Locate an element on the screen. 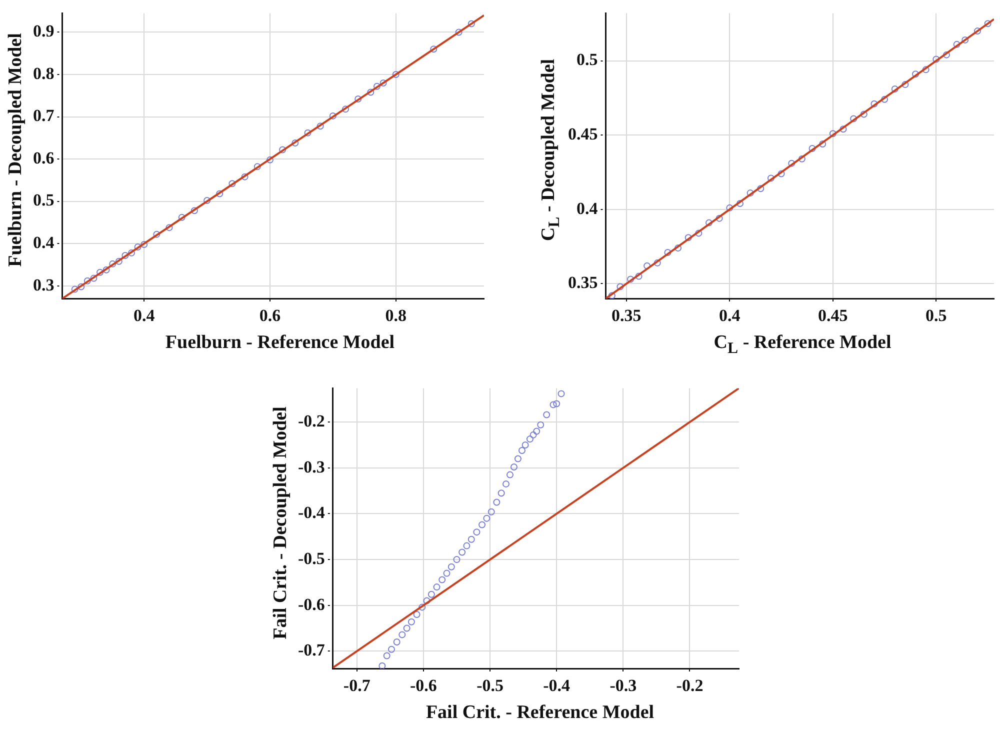 This screenshot has height=744, width=1000. x-tick-label: 0.5 is located at coordinates (936, 316).